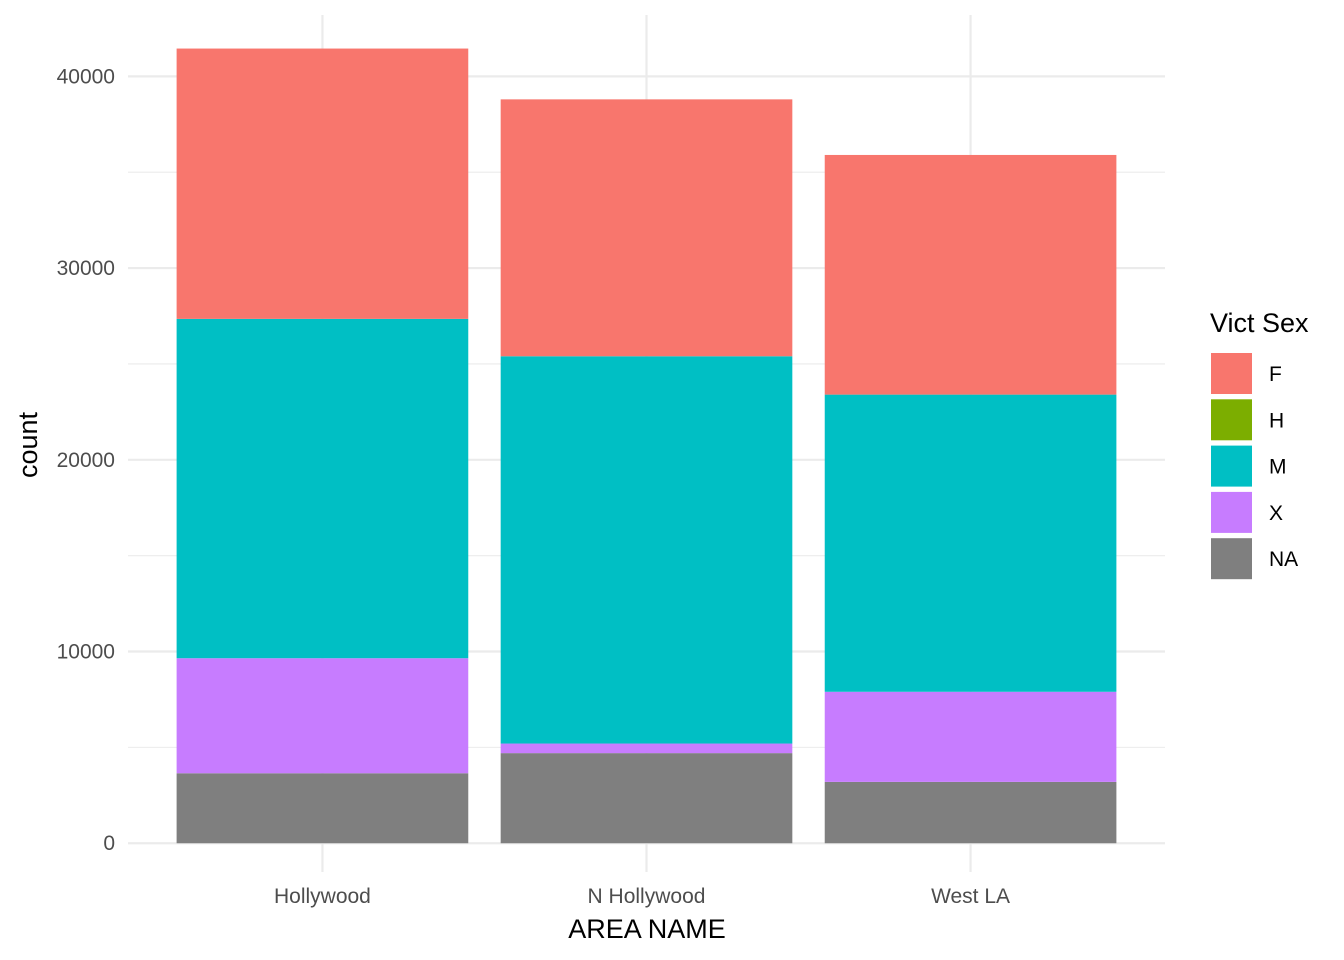 The height and width of the screenshot is (960, 1344). What do you see at coordinates (970, 896) in the screenshot?
I see `x-tick-label: West LA` at bounding box center [970, 896].